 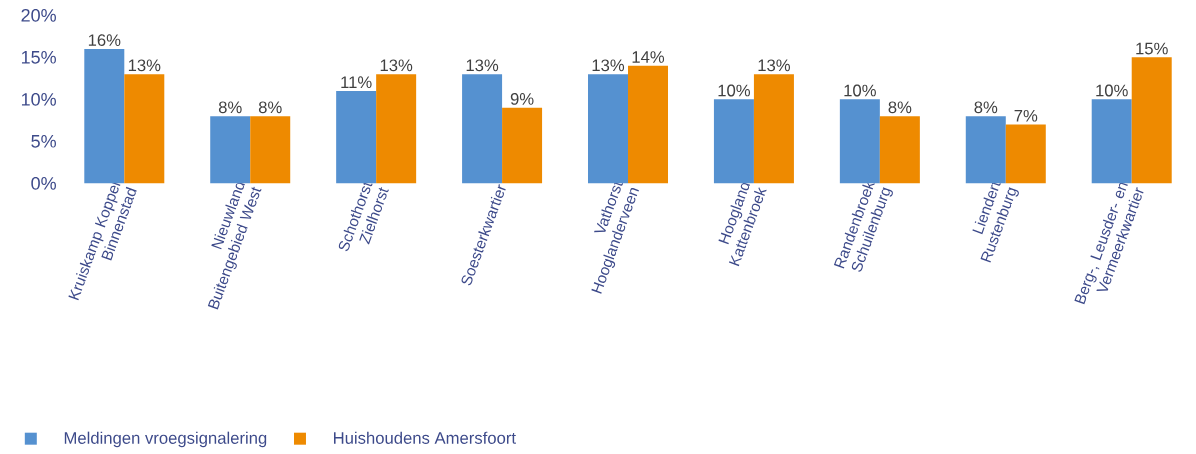 I want to click on y-tick-label: 0%, so click(x=43, y=183).